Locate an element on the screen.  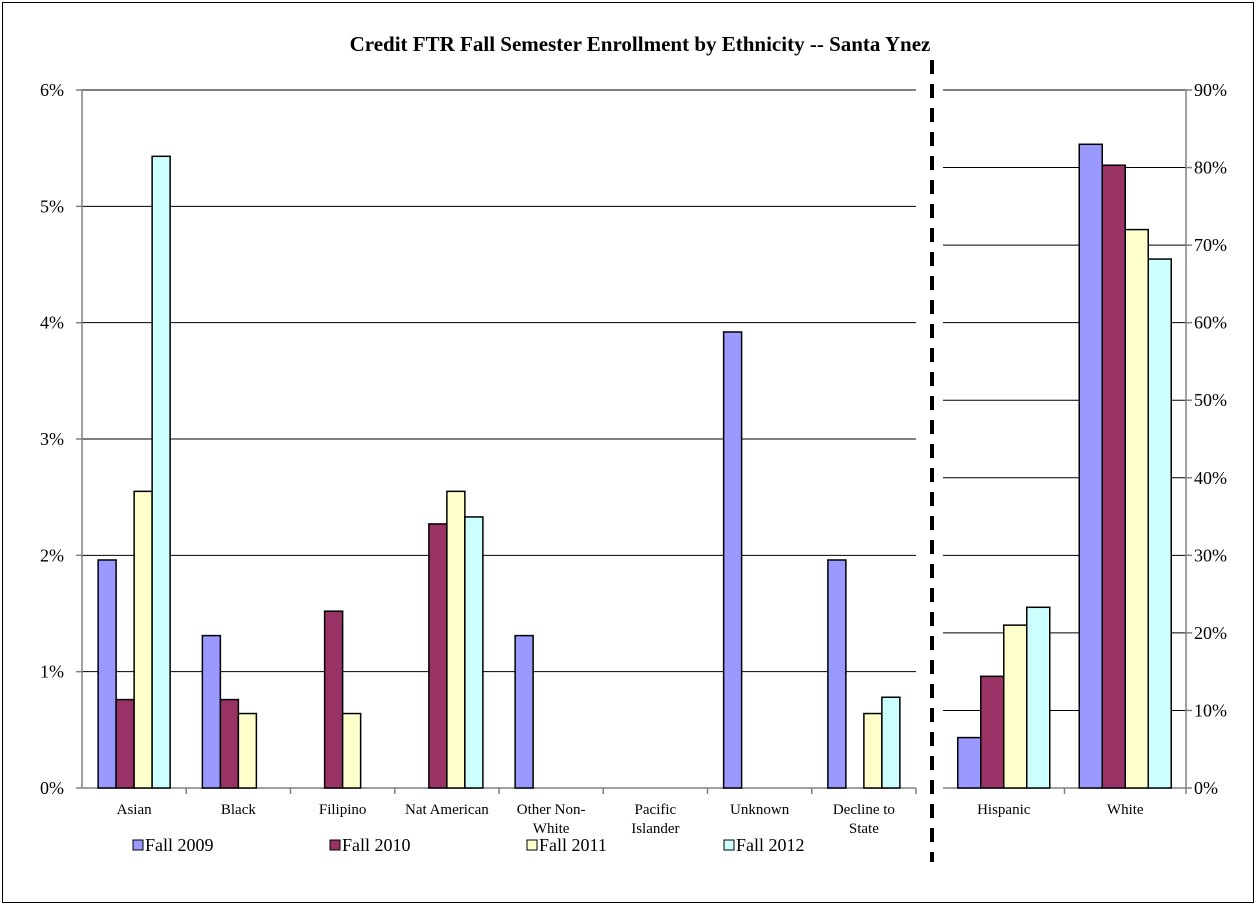
legend-label: Fall 2009 is located at coordinates (179, 845).